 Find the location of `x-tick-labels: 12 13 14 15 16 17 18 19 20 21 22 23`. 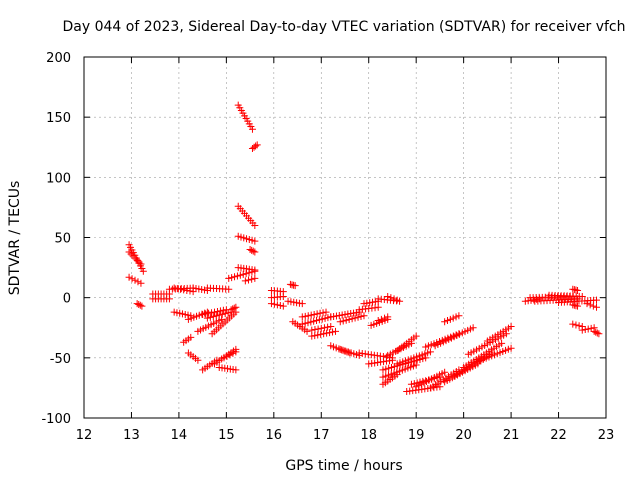

x-tick-labels: 12 13 14 15 16 17 18 19 20 21 22 23 is located at coordinates (345, 435).